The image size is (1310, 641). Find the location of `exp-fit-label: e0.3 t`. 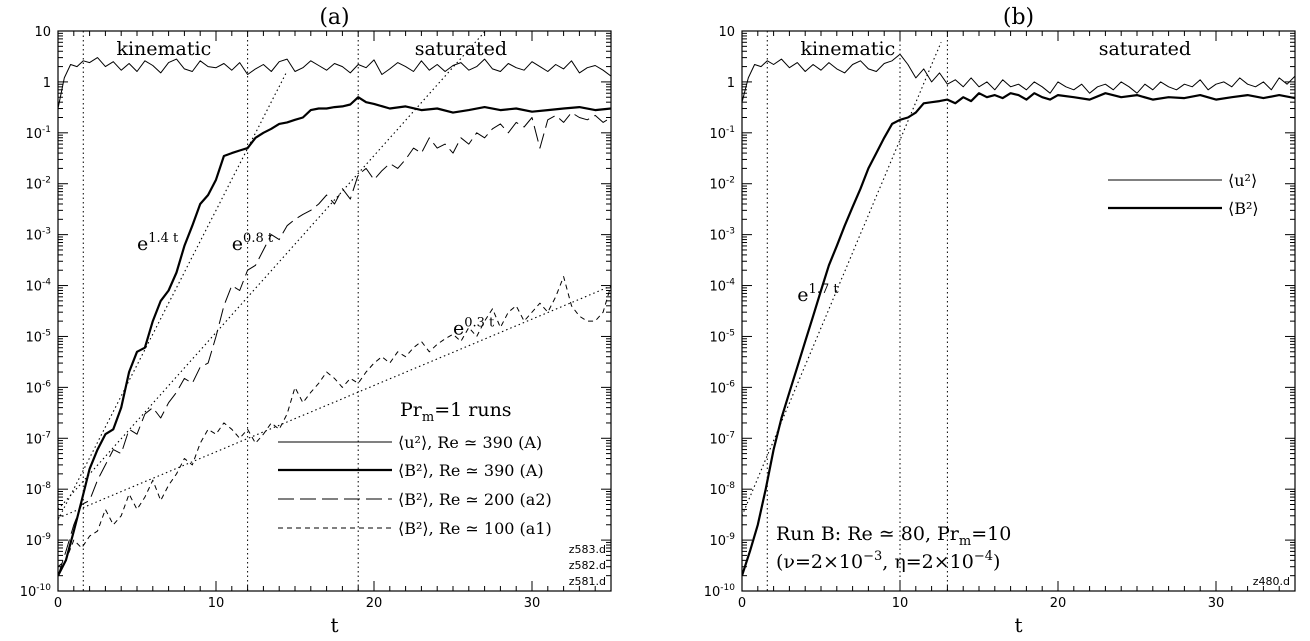

exp-fit-label: e0.3 t is located at coordinates (474, 327).